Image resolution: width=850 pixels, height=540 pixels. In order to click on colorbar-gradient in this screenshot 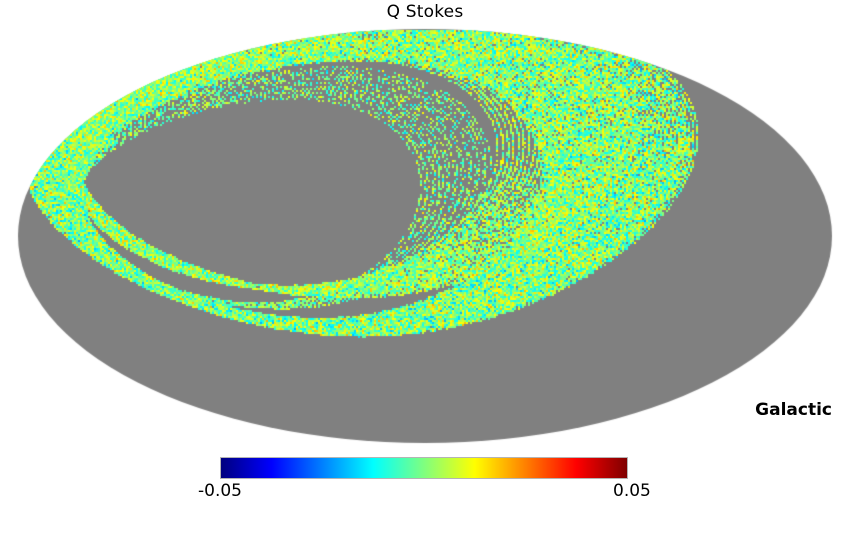, I will do `click(424, 468)`.